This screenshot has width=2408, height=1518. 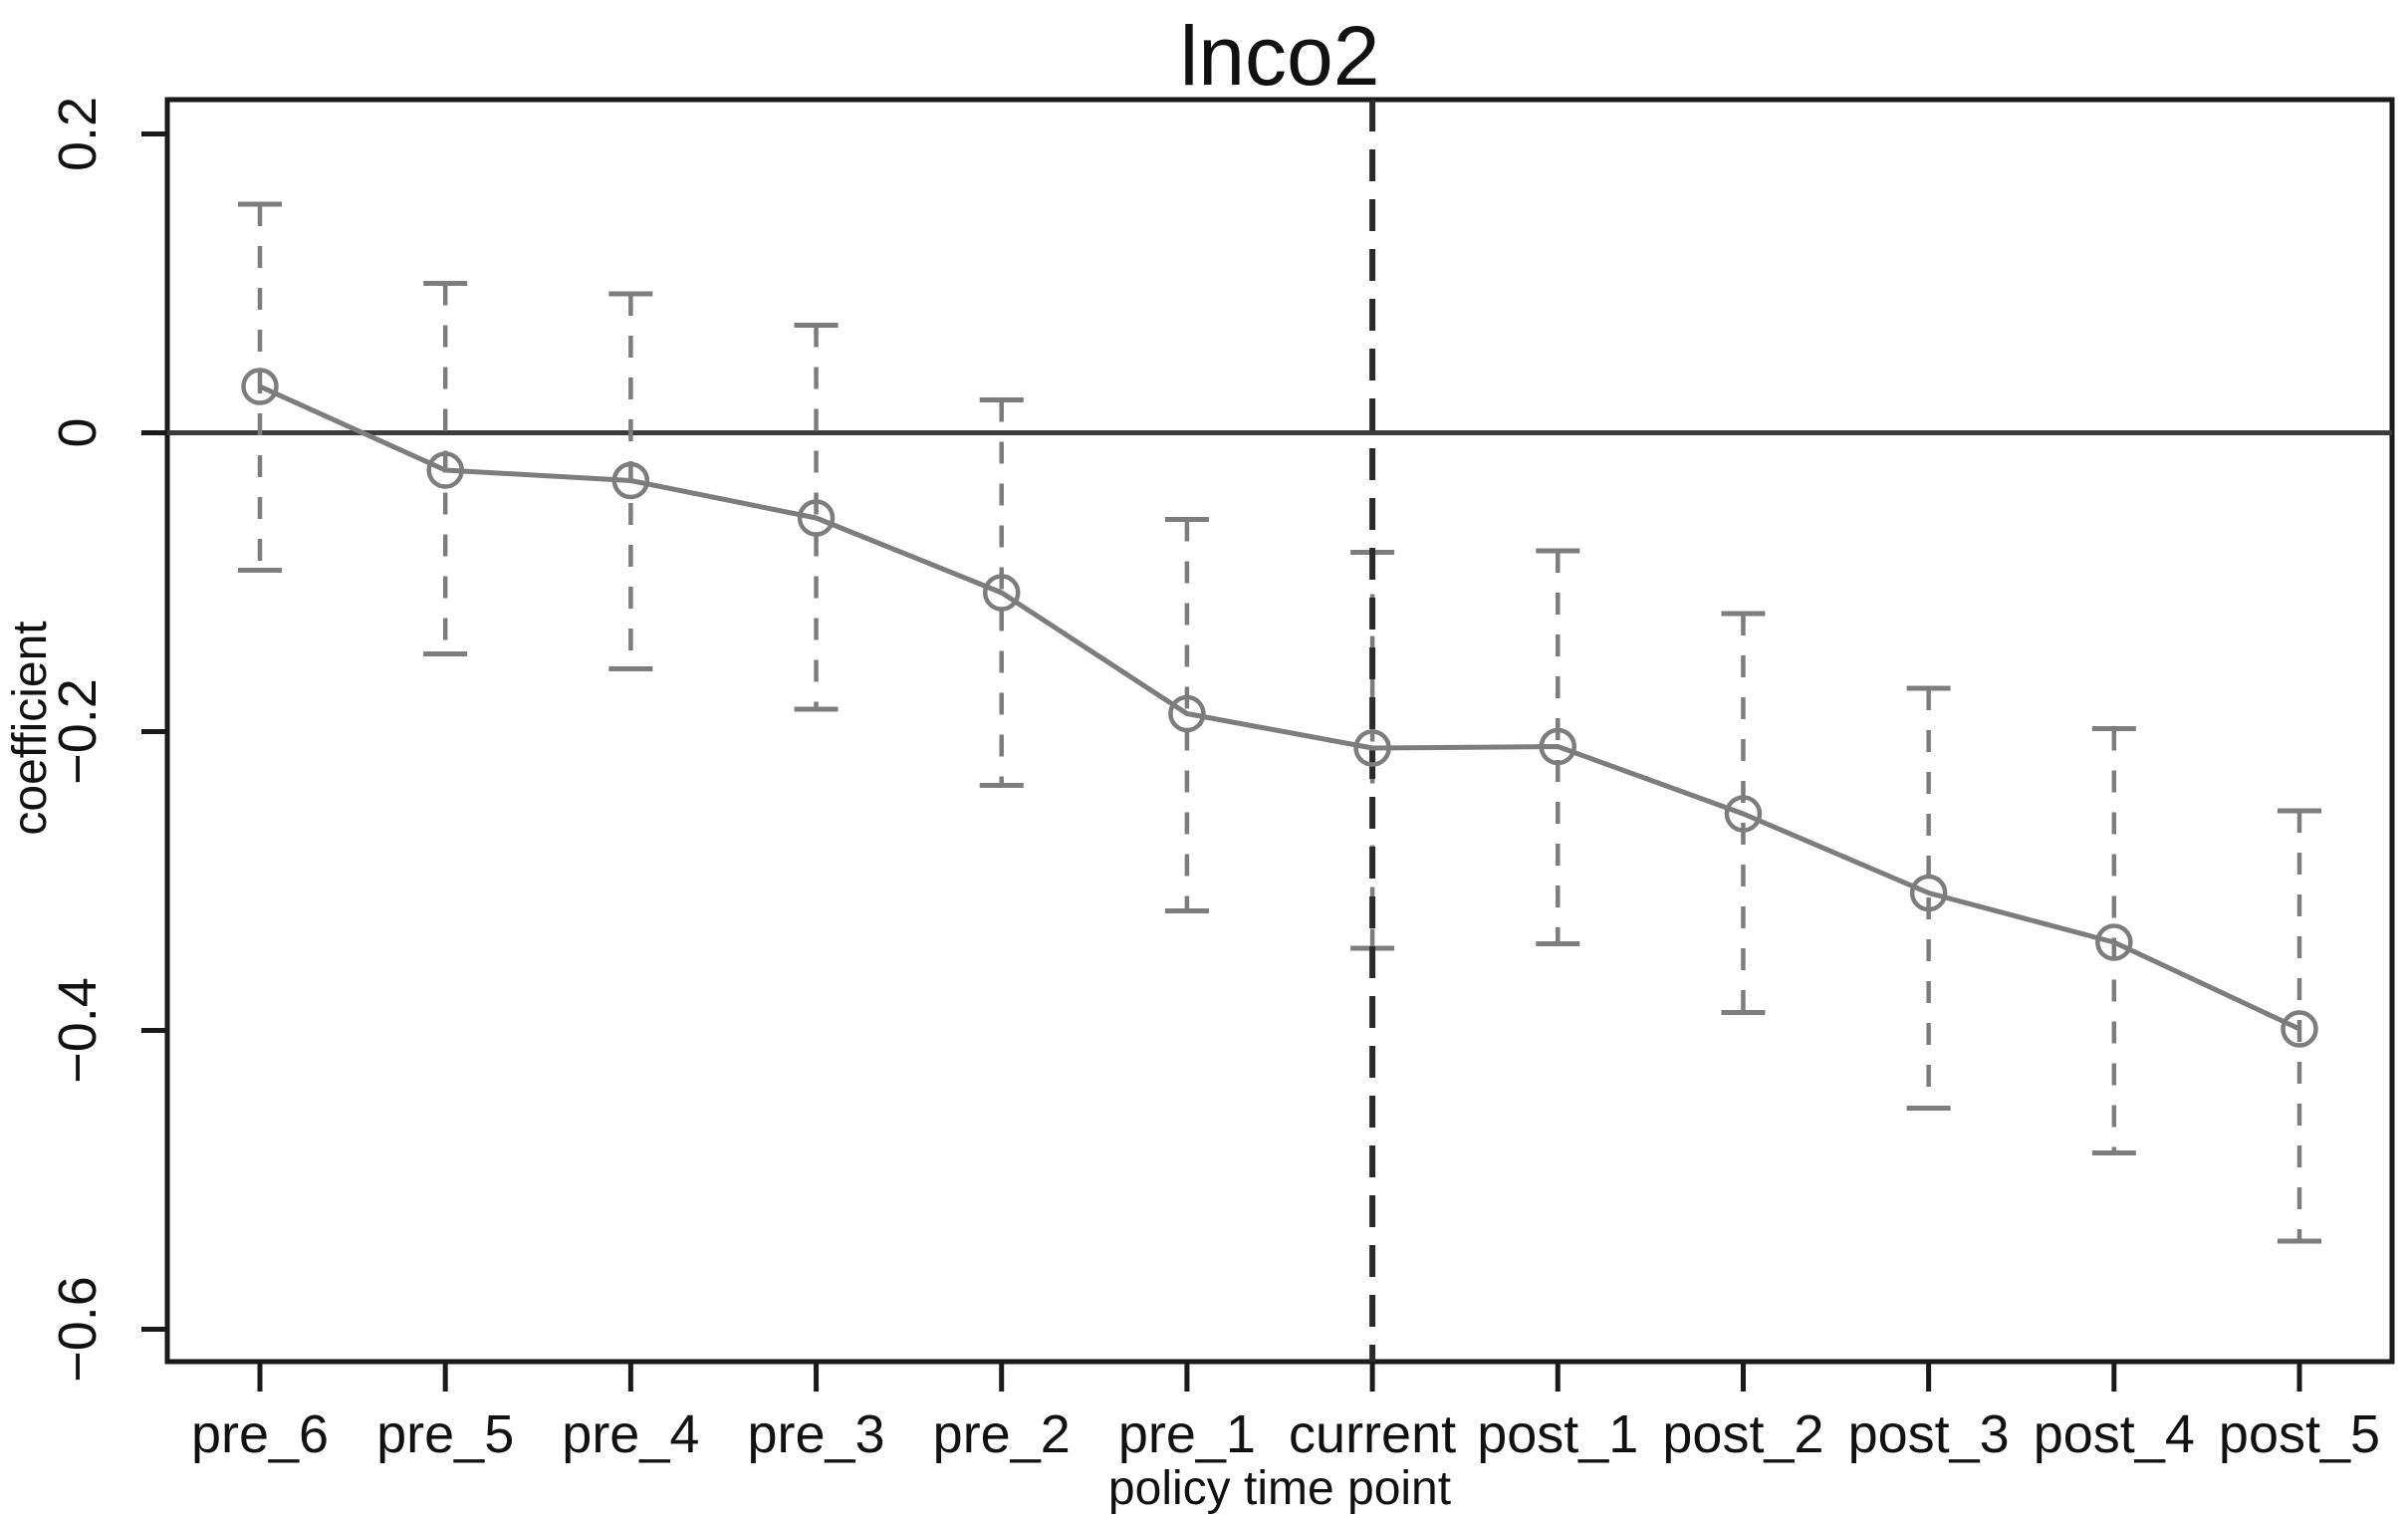 What do you see at coordinates (78, 731) in the screenshot?
I see `y-axis-tick-label: −0.2` at bounding box center [78, 731].